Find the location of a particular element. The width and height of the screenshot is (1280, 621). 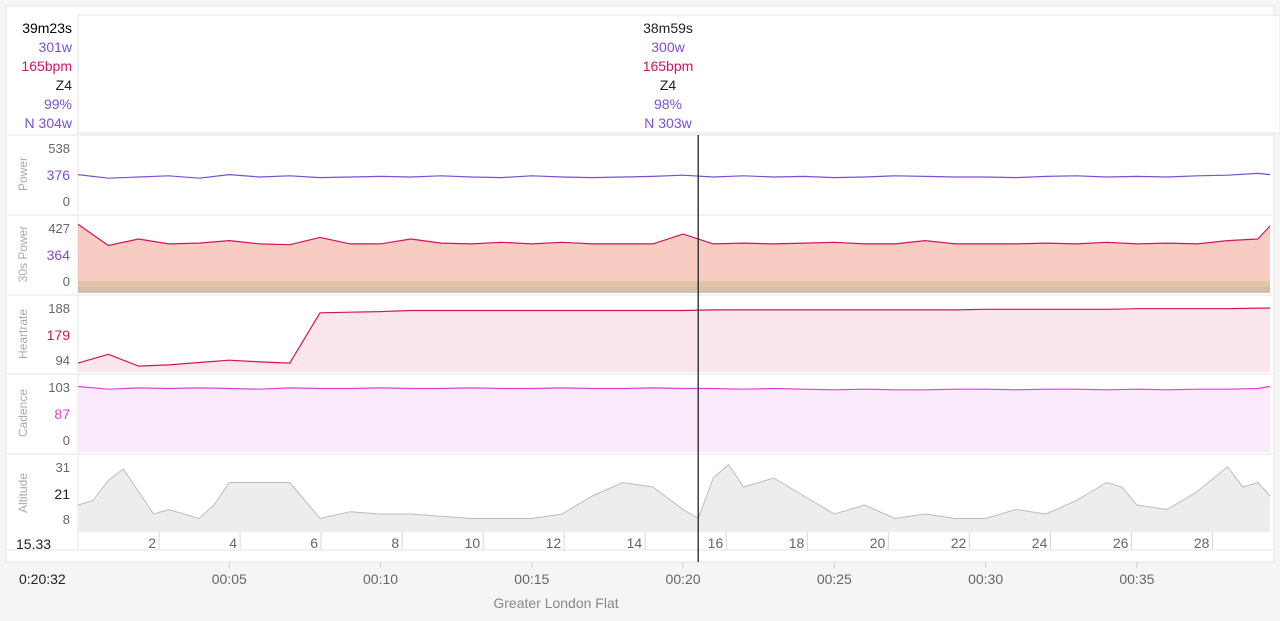

time-tick-label: 00:30 is located at coordinates (985, 579).